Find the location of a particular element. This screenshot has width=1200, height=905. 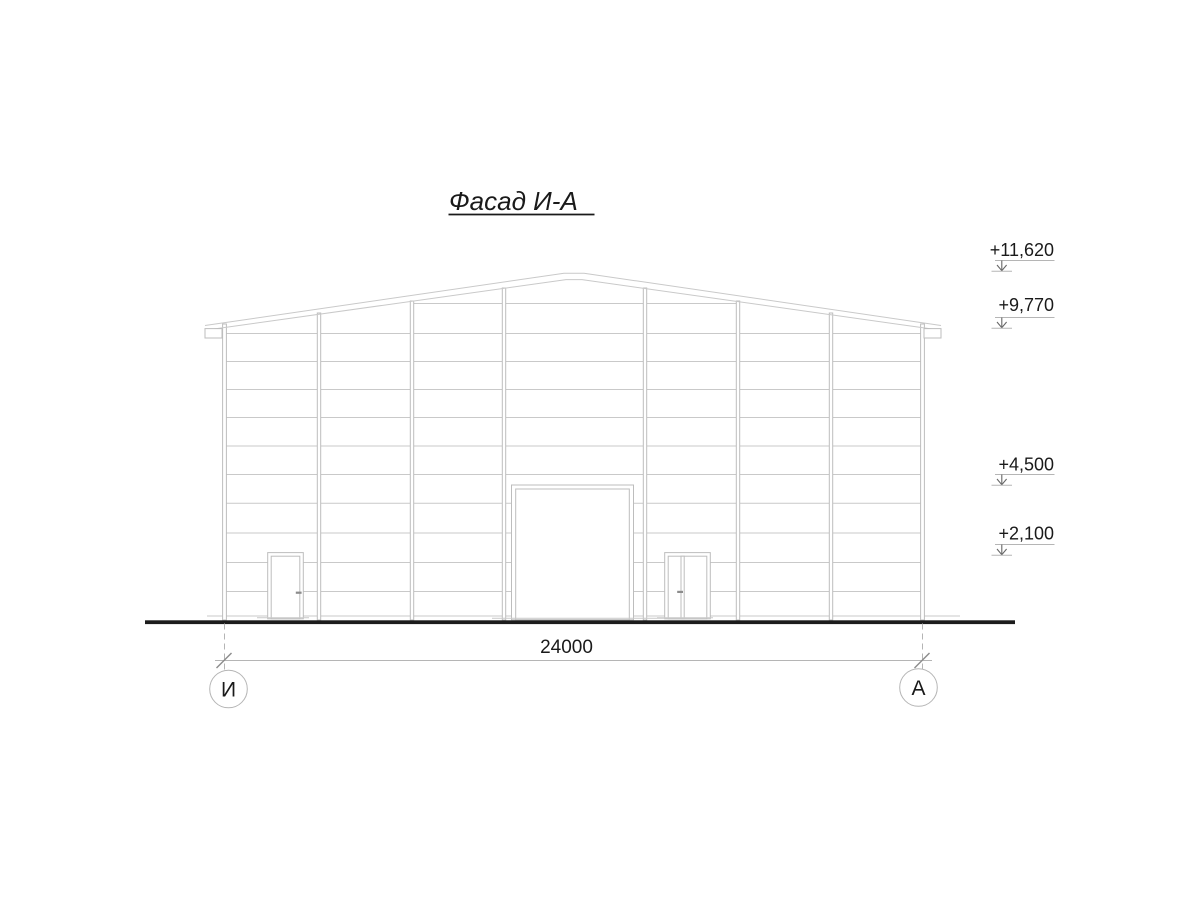

axis-label-right: А is located at coordinates (918, 688).